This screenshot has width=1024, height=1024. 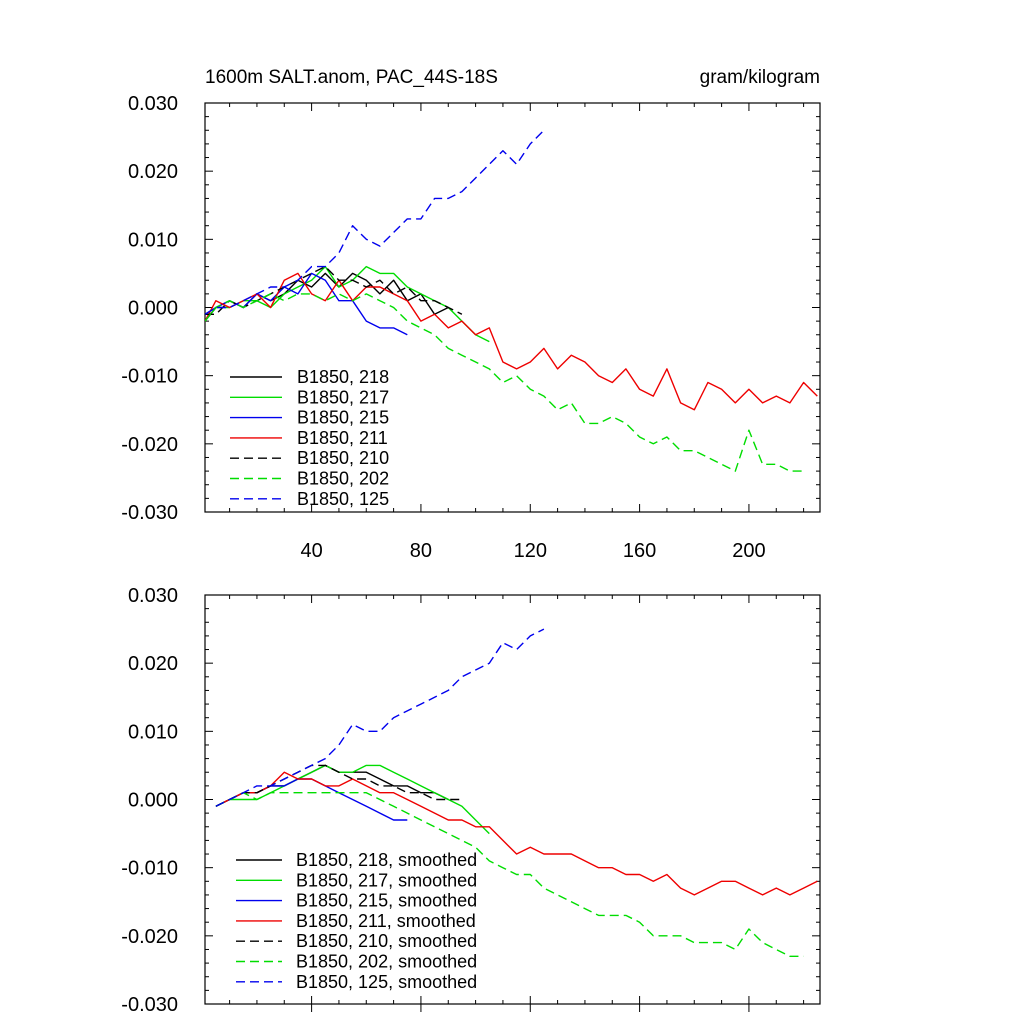 What do you see at coordinates (386, 941) in the screenshot?
I see `bottom-legend-label-4: B1850, 210, smoothed` at bounding box center [386, 941].